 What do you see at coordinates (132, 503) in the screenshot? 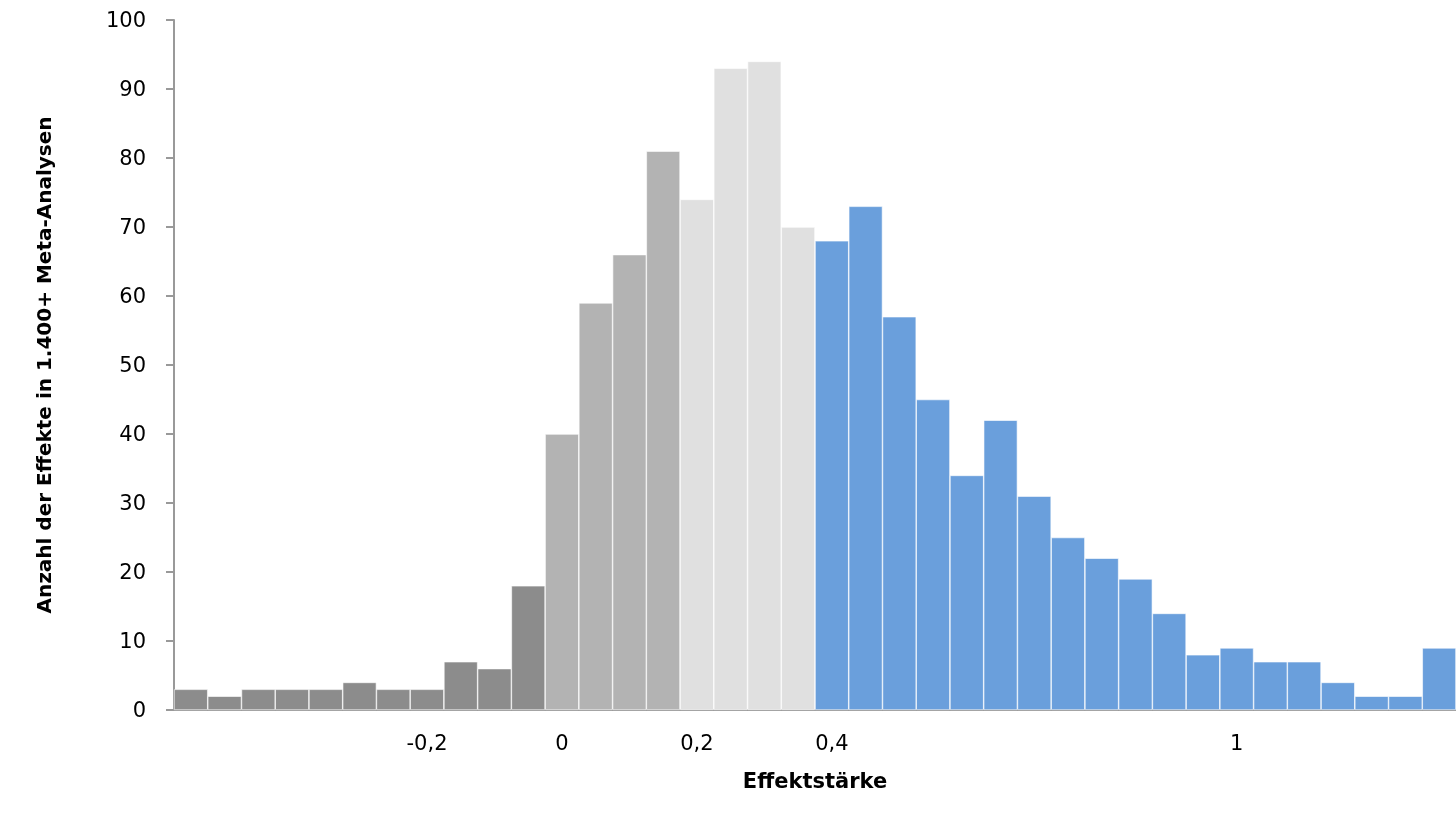
I see `y-tick-label: 30` at bounding box center [132, 503].